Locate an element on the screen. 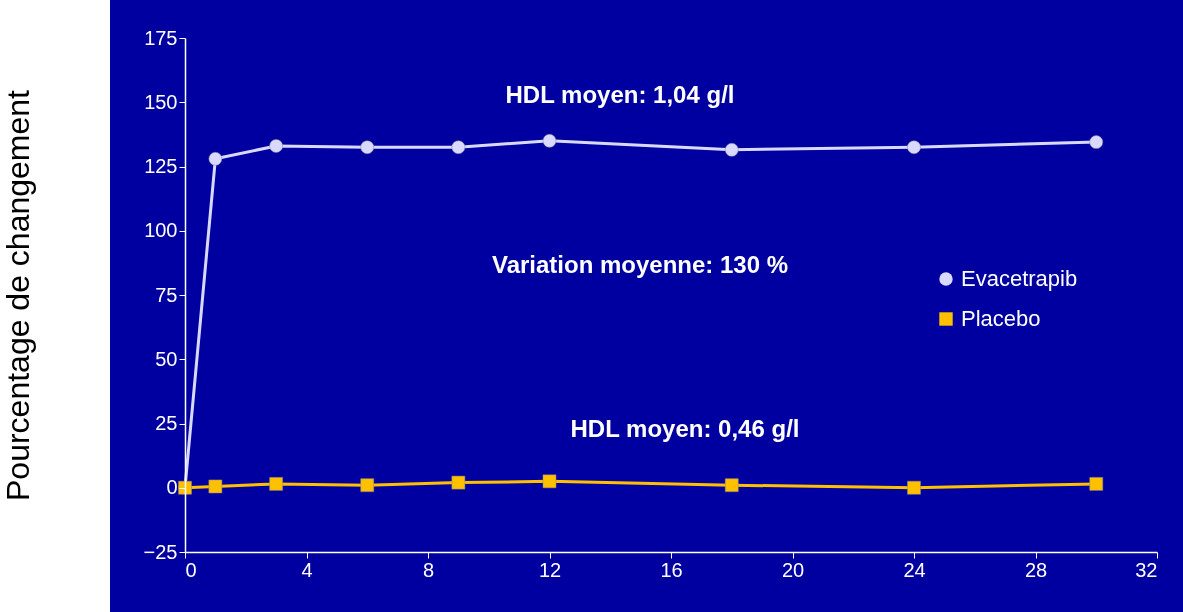 This screenshot has width=1183, height=612. y-tick-label: 75 is located at coordinates (166, 294).